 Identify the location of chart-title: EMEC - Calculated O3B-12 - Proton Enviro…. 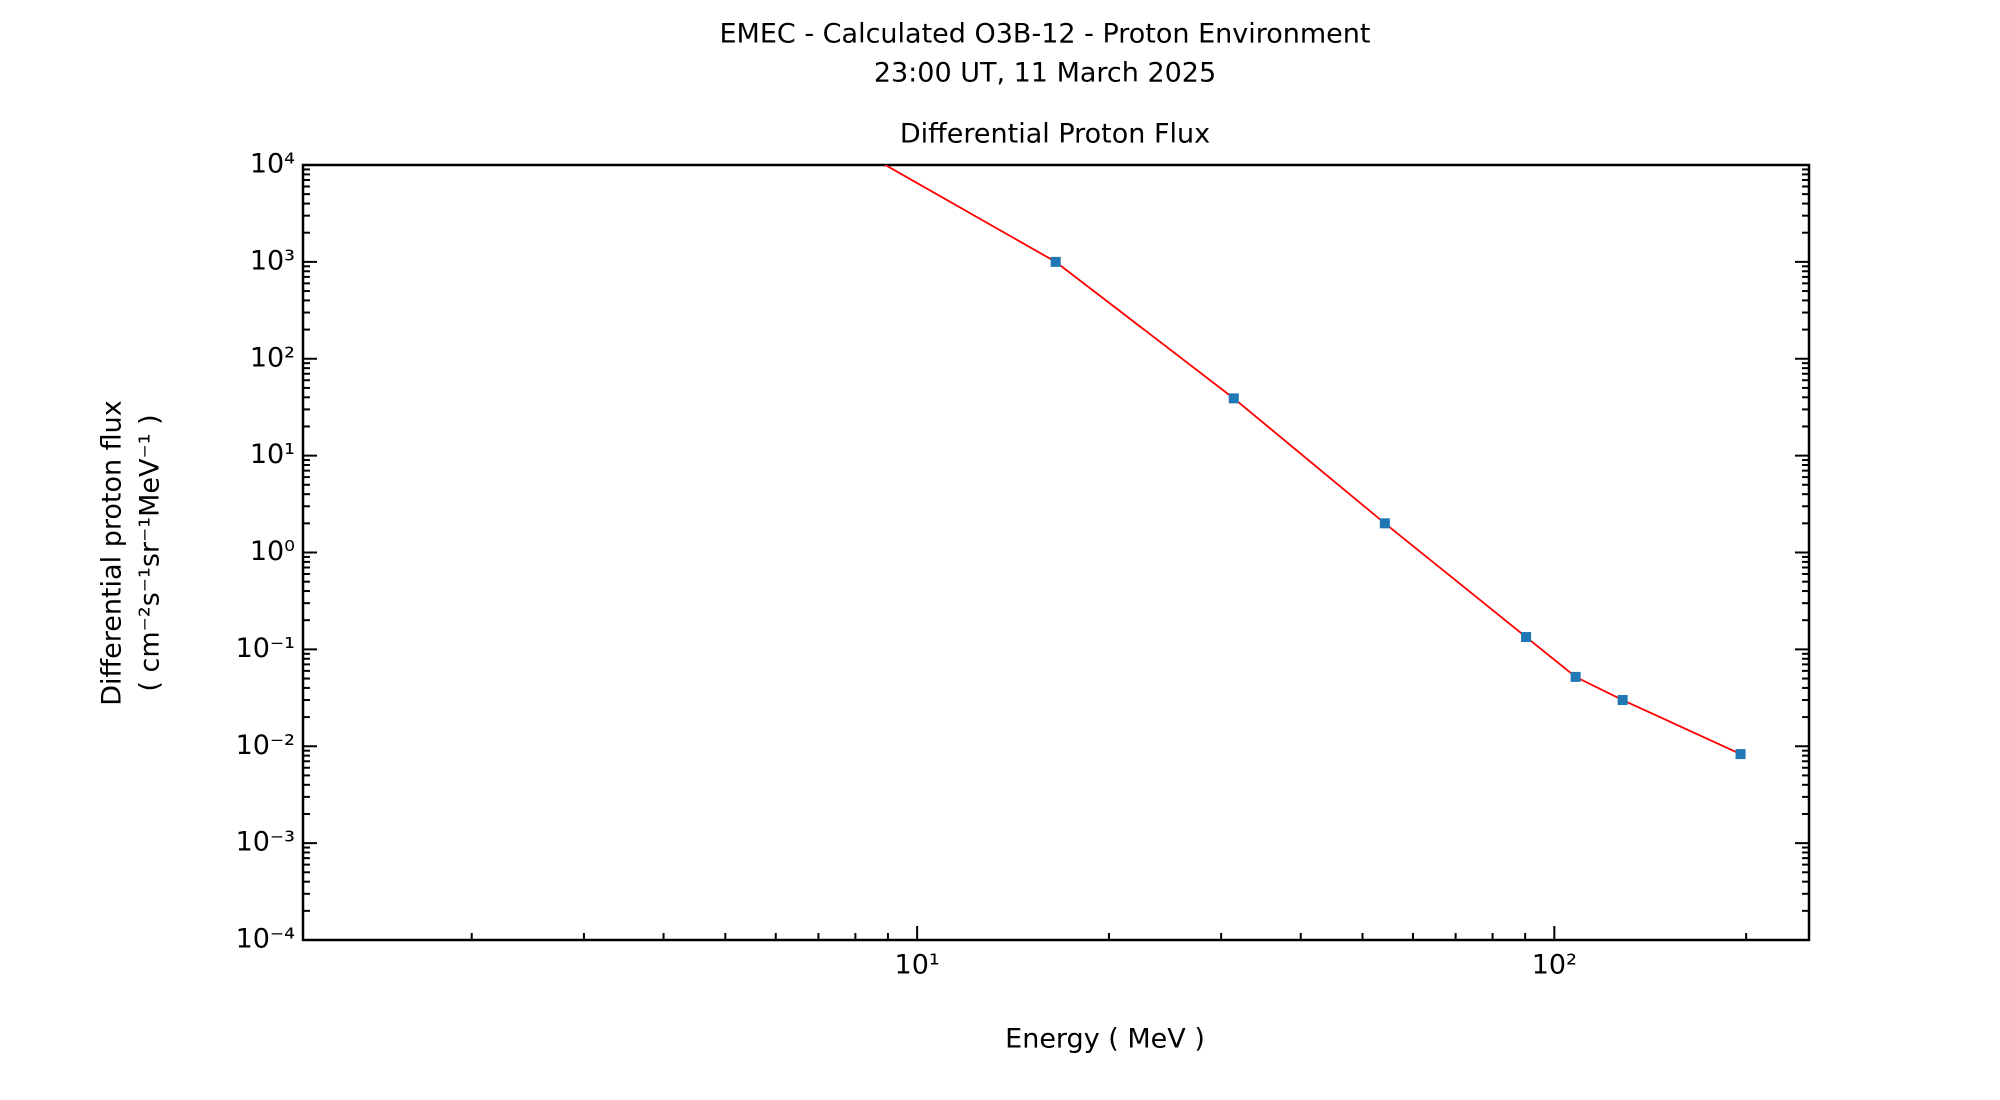
(1045, 34).